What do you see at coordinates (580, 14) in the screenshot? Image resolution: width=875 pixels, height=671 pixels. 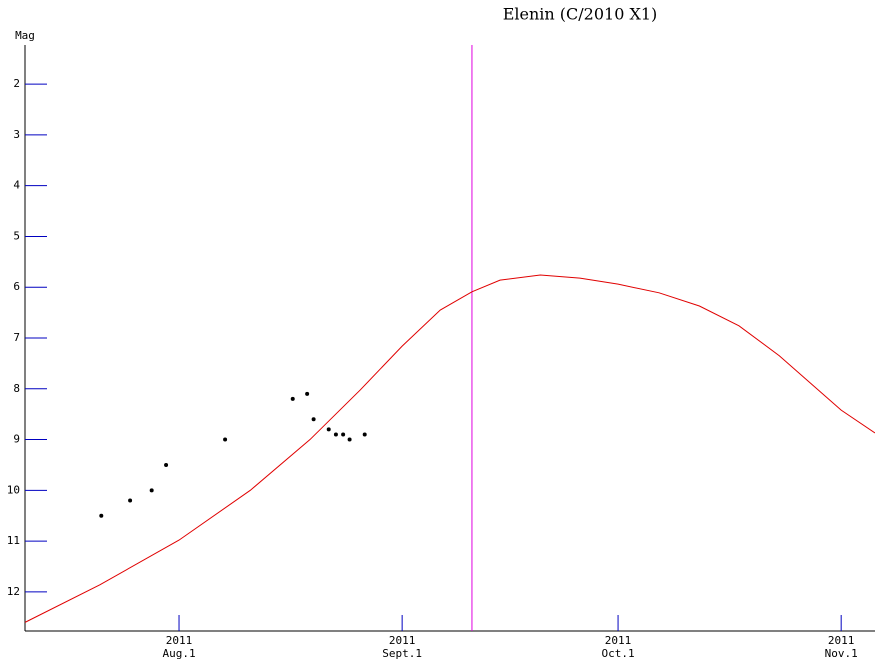 I see `chart-title: Elenin (C/2010 X1)` at bounding box center [580, 14].